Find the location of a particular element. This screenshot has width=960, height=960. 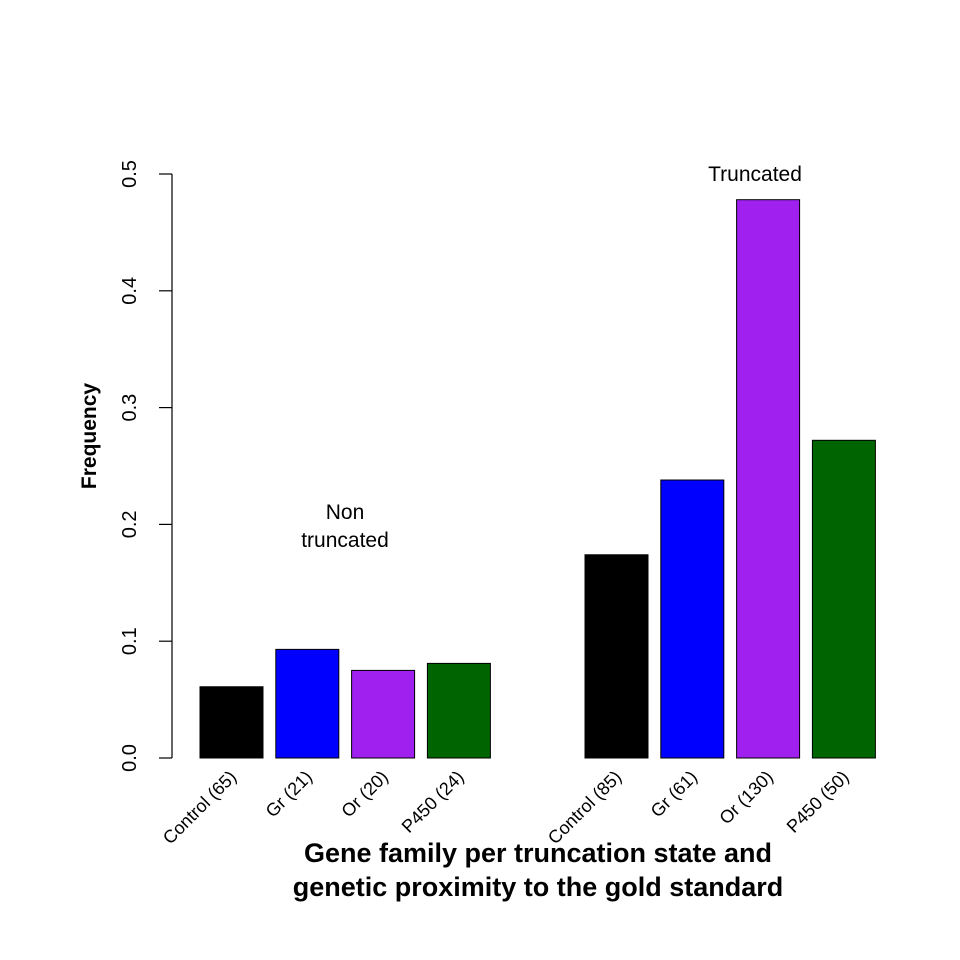

x-tick-label: P450 (24) is located at coordinates (433, 802).